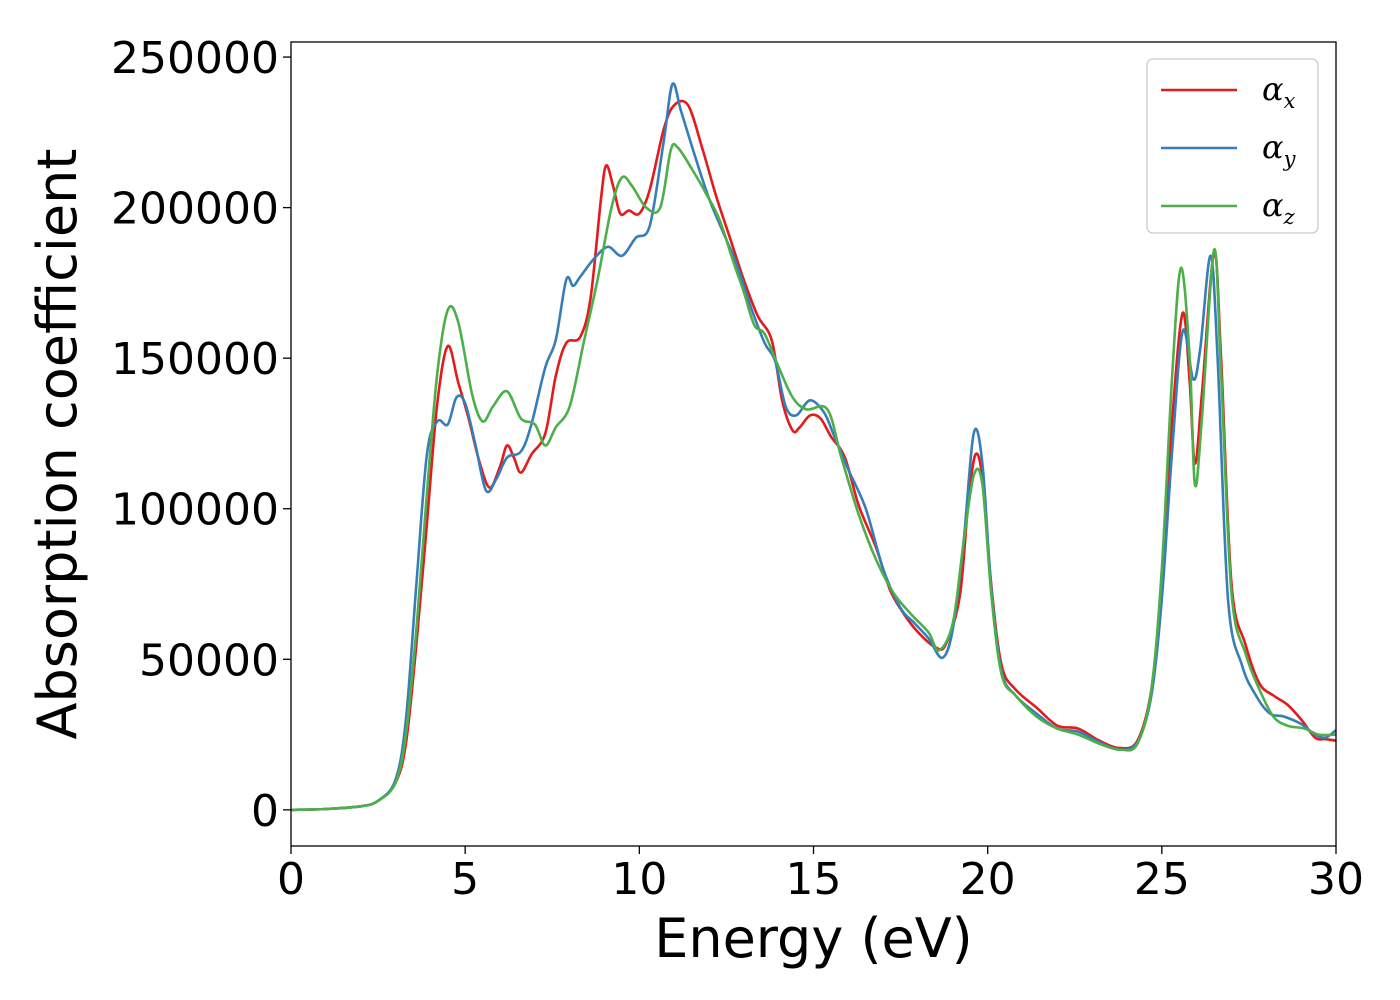 The height and width of the screenshot is (1000, 1400). I want to click on y-tick-label: 150000, so click(195, 359).